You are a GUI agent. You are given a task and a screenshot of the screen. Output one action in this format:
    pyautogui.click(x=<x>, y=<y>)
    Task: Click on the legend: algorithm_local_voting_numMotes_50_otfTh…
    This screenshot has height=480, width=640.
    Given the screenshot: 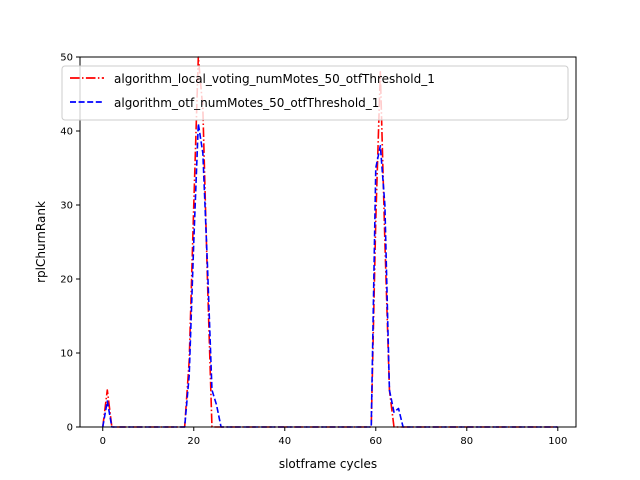 What is the action you would take?
    pyautogui.click(x=315, y=93)
    